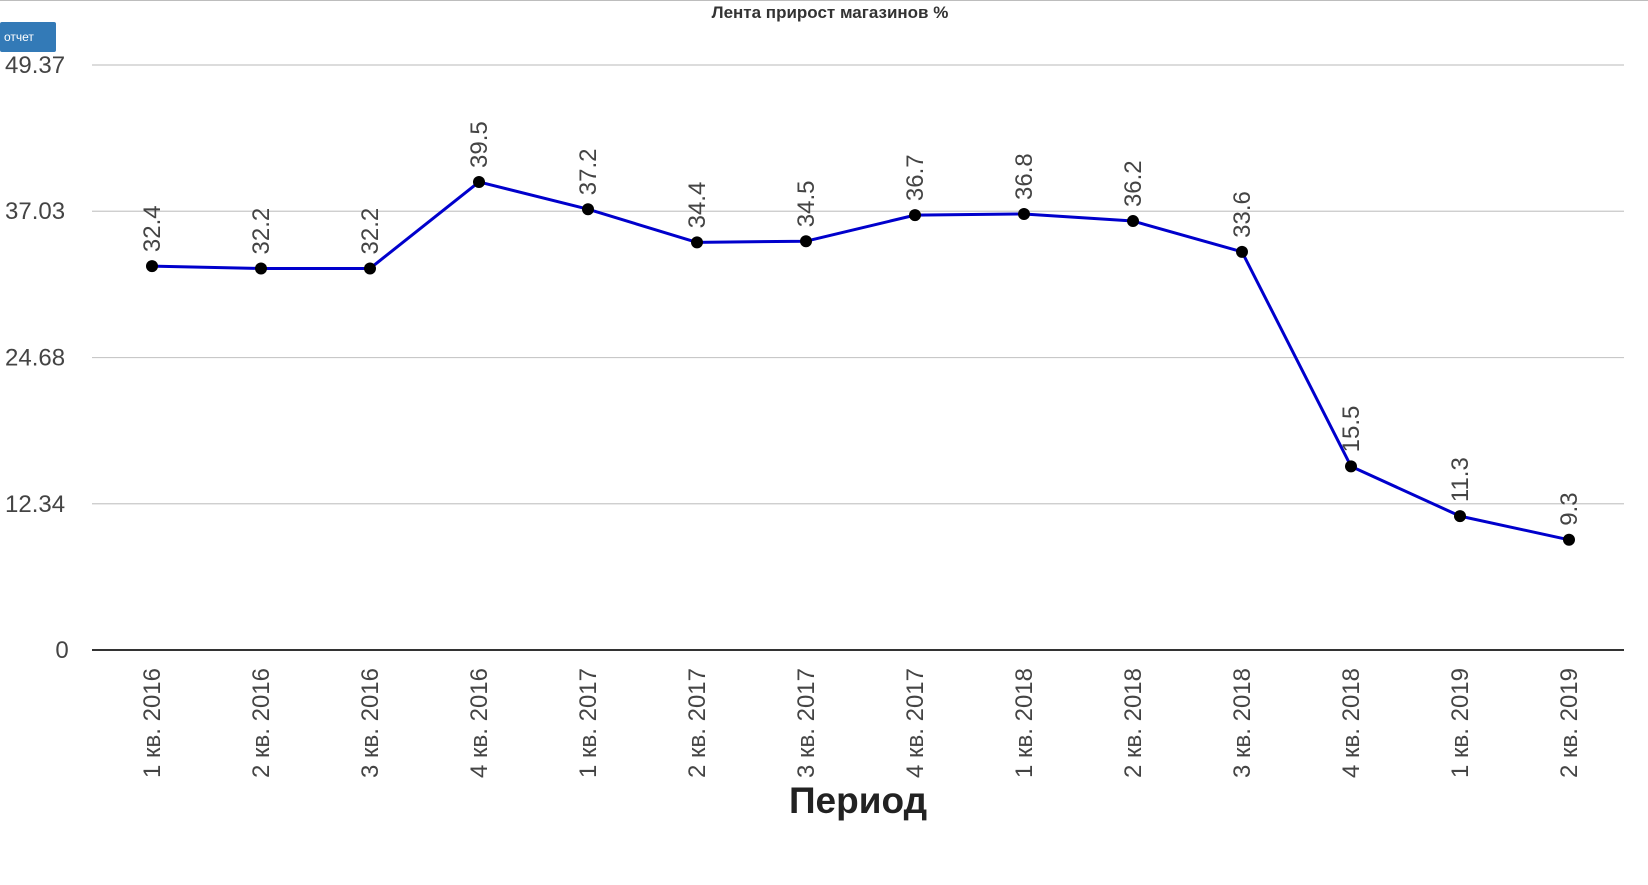  What do you see at coordinates (1460, 479) in the screenshot?
I see `data-label: 11.3` at bounding box center [1460, 479].